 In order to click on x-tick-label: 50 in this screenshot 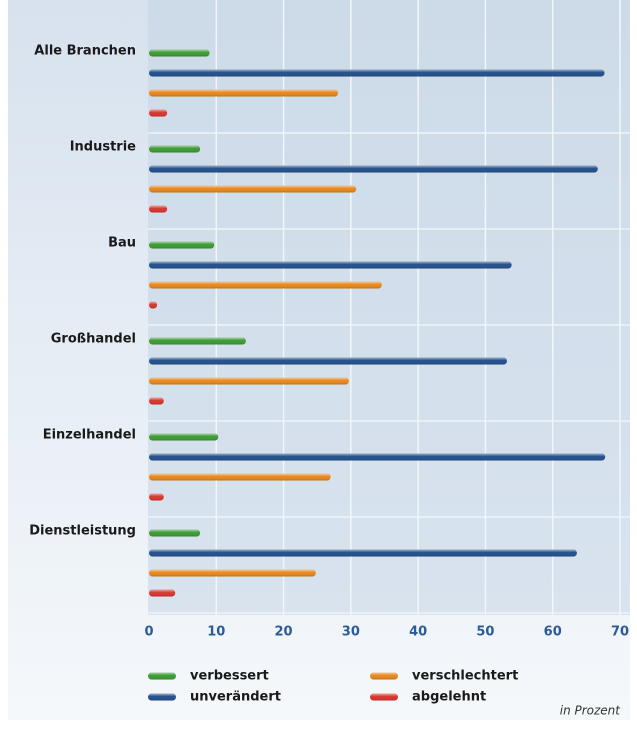, I will do `click(485, 632)`.